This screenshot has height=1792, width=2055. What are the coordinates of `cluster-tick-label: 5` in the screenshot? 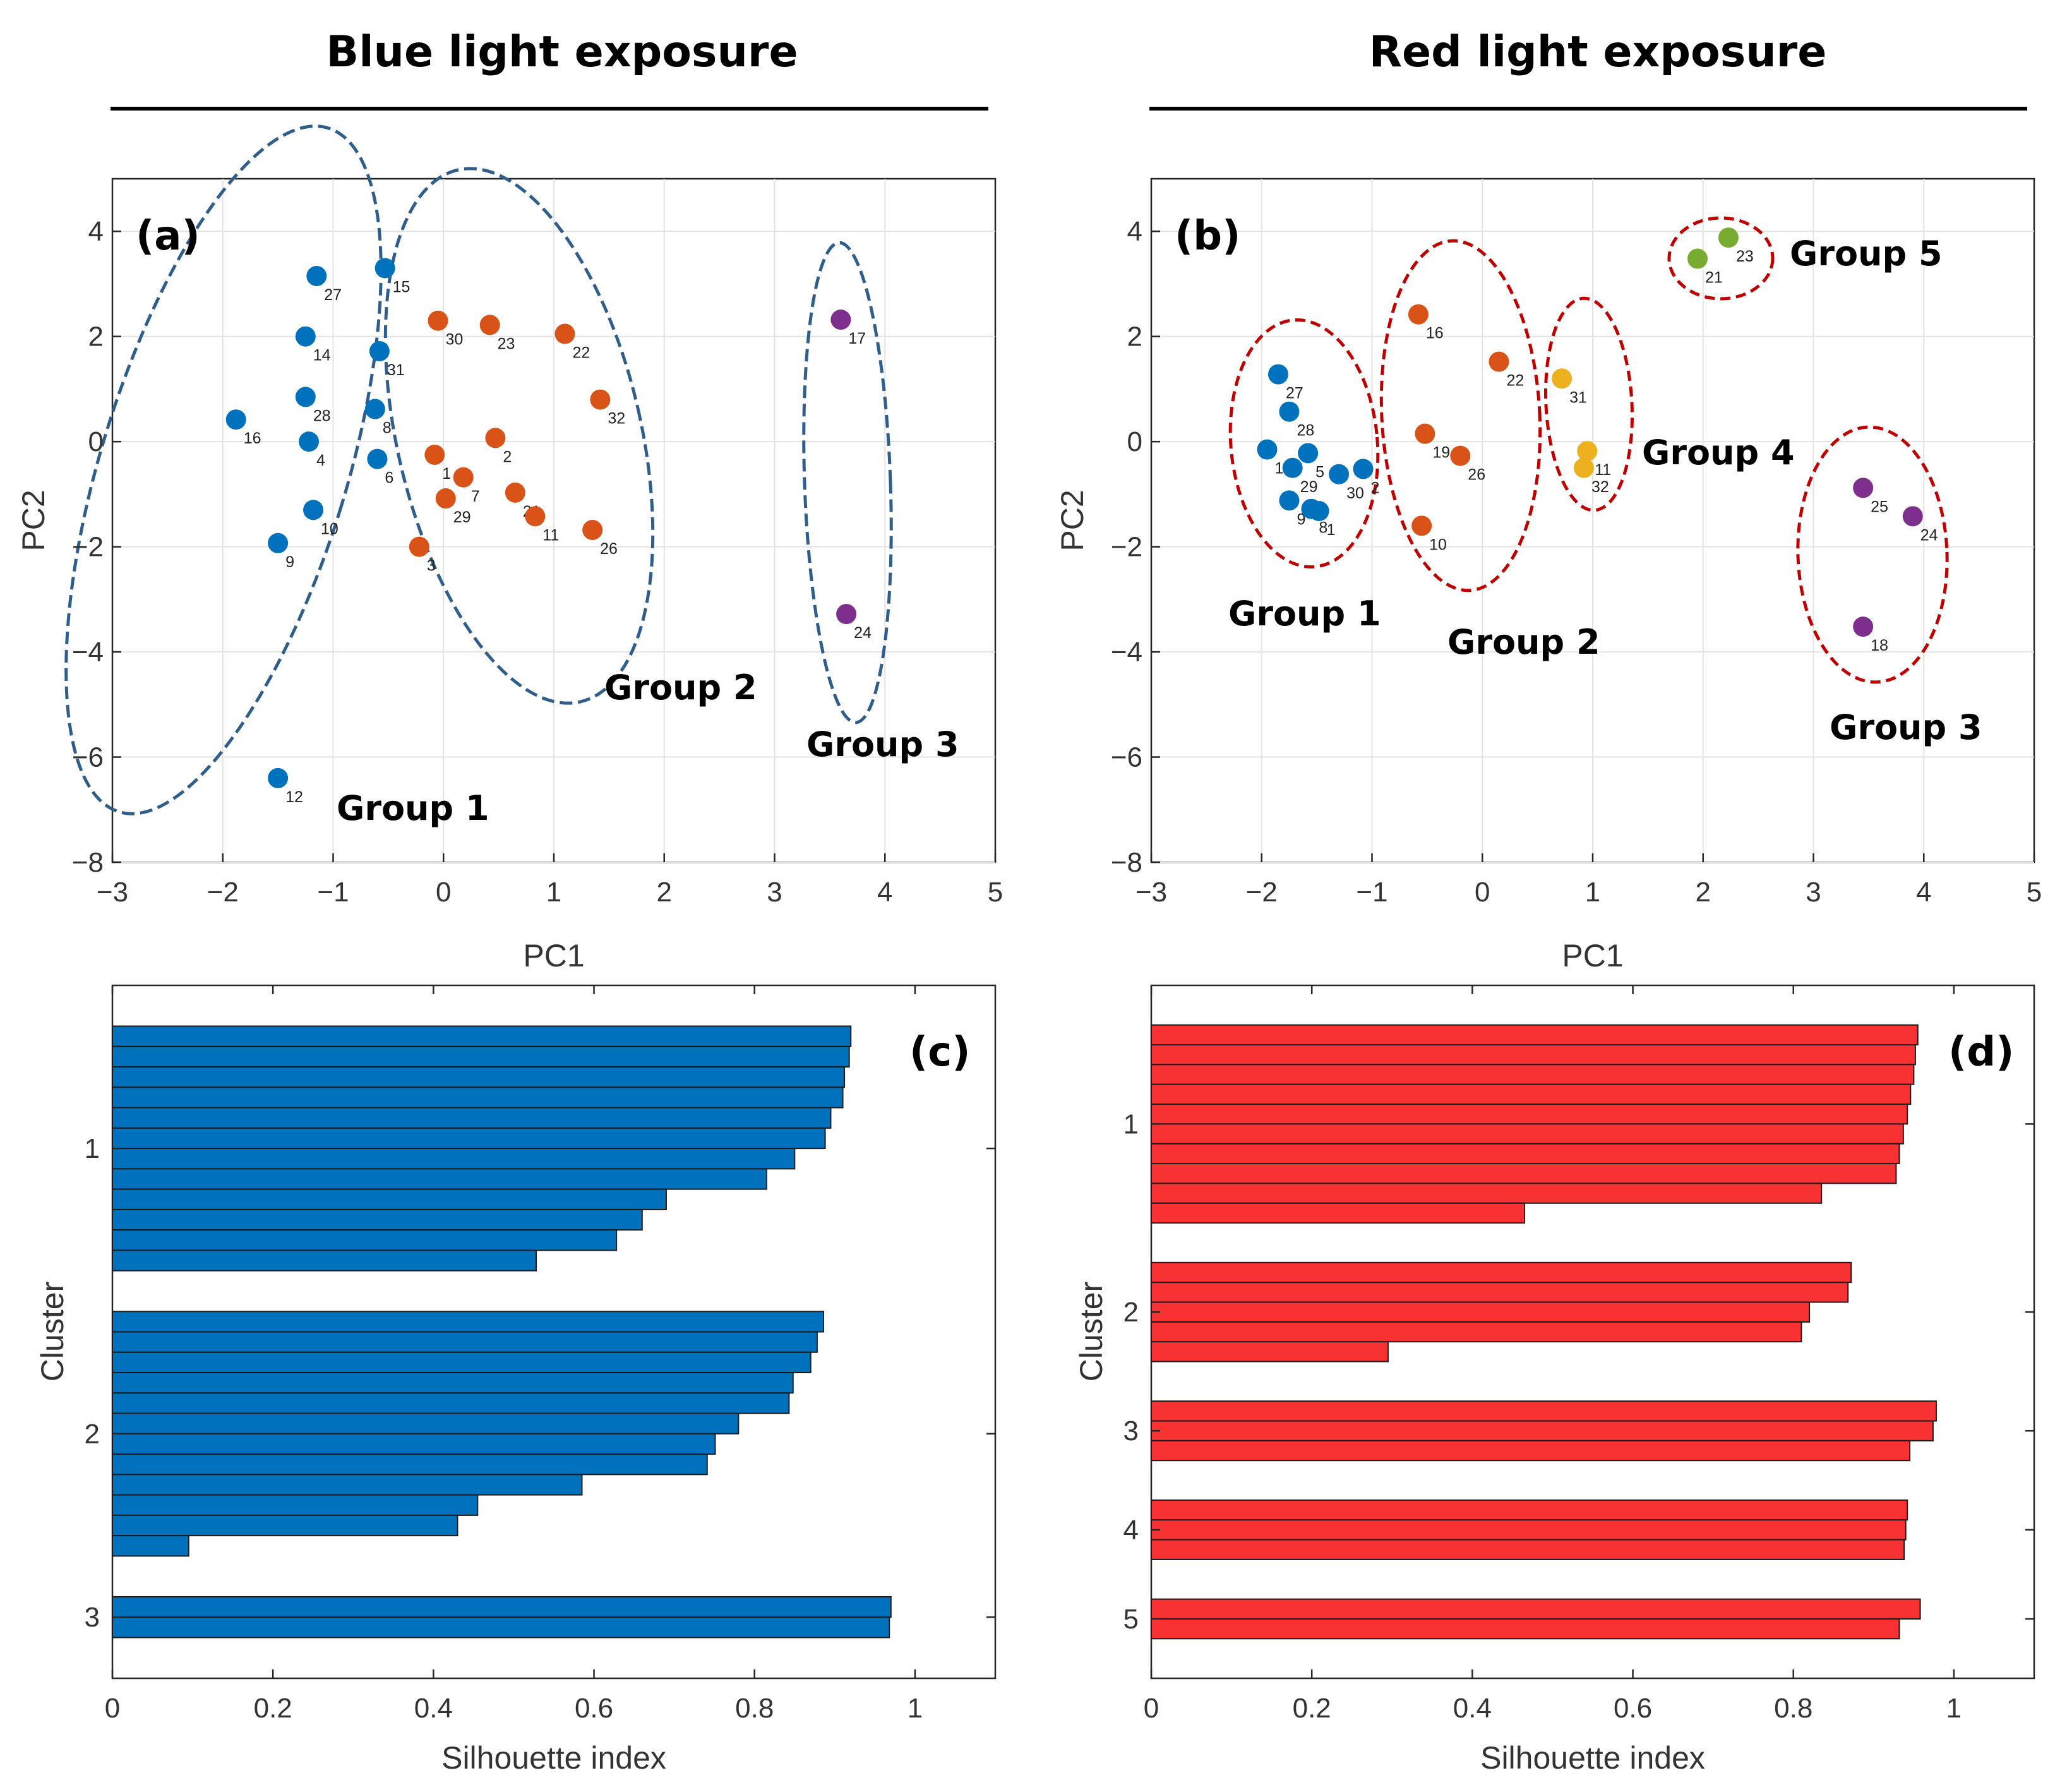 It's located at (1131, 1620).